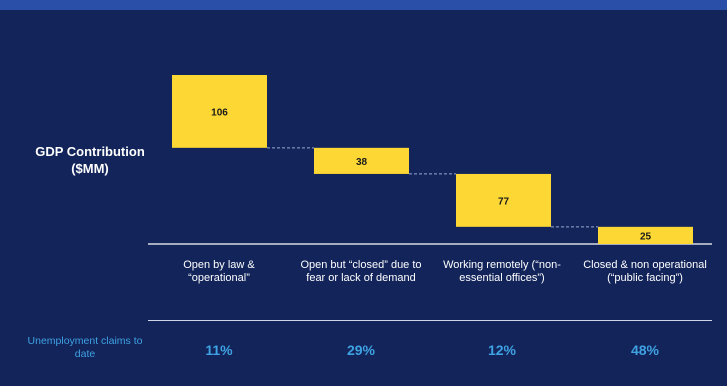 The image size is (727, 386). What do you see at coordinates (361, 350) in the screenshot?
I see `unemployment-value-2: 29%` at bounding box center [361, 350].